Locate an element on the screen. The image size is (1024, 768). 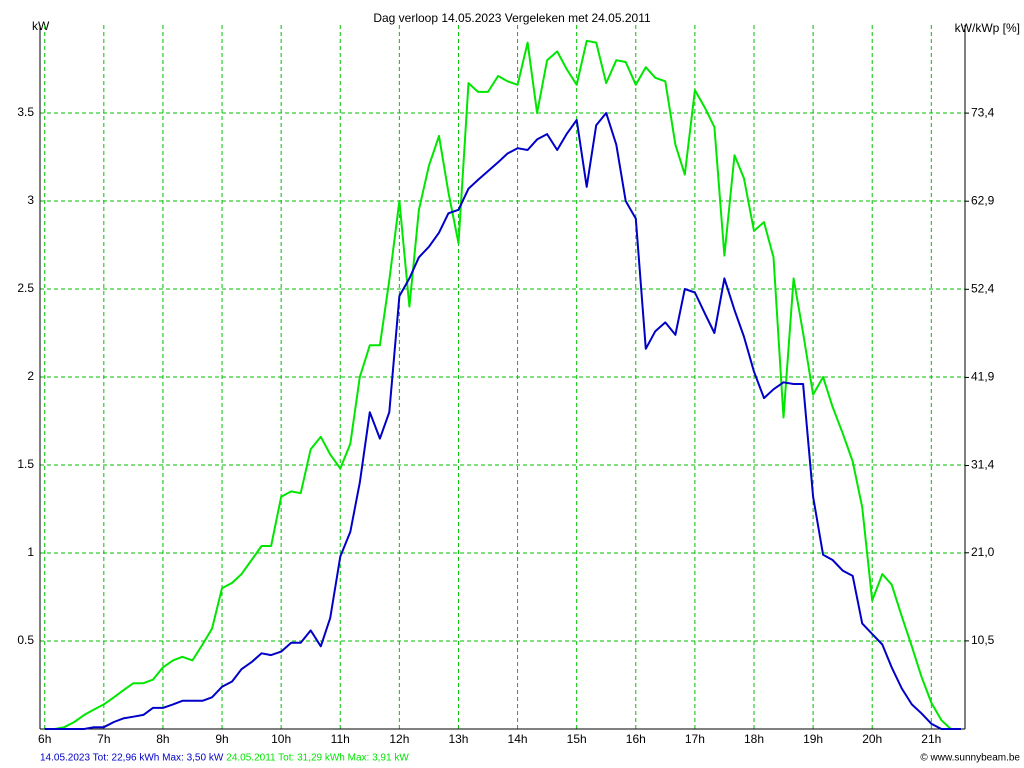
legend-entry: 14.05.2023 Tot: 22,96 kWh Max: 3,50 kW is located at coordinates (132, 758).